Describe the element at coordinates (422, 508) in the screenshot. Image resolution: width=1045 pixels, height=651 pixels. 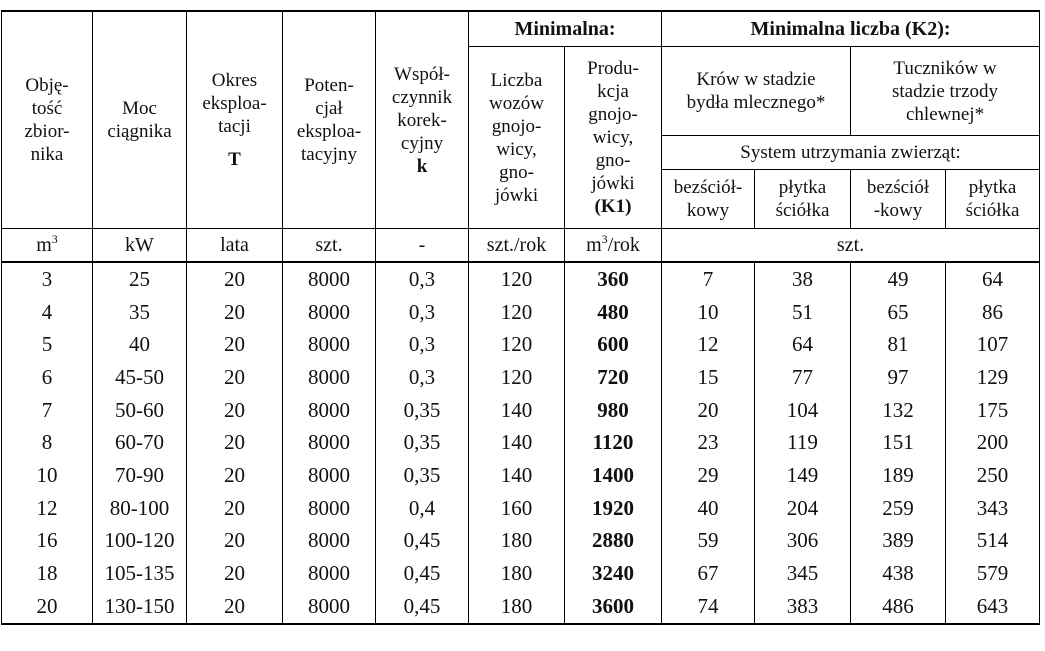
I see `cell-coef: 0,4` at that location.